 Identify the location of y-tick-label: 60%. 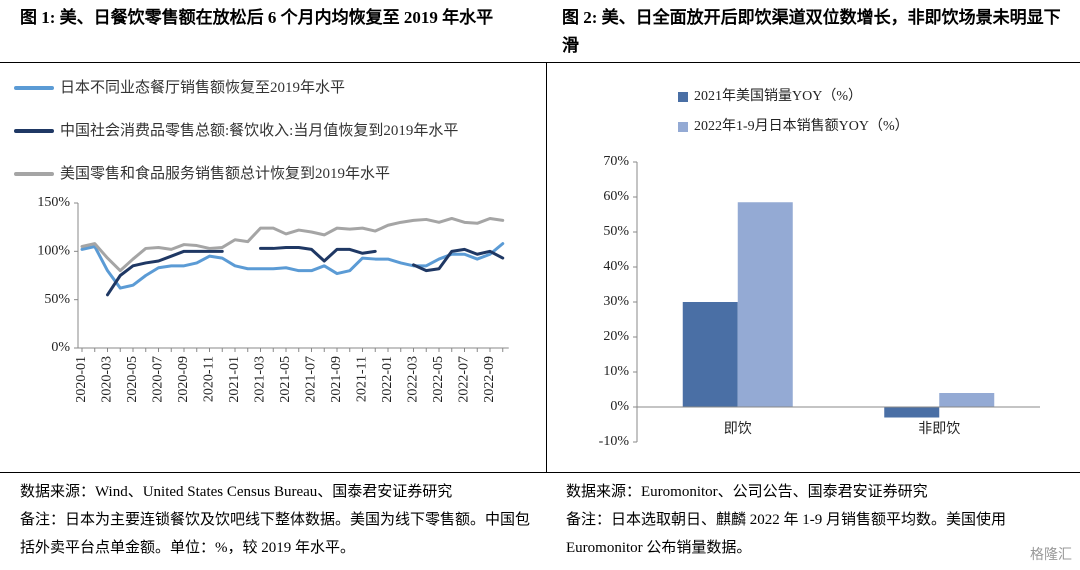
(616, 196).